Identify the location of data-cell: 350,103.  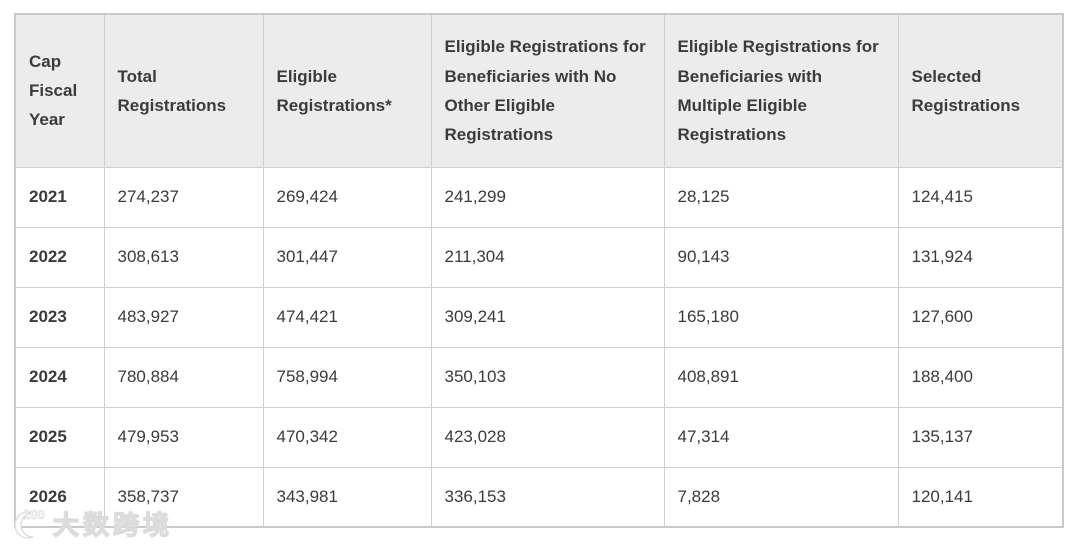
(547, 377).